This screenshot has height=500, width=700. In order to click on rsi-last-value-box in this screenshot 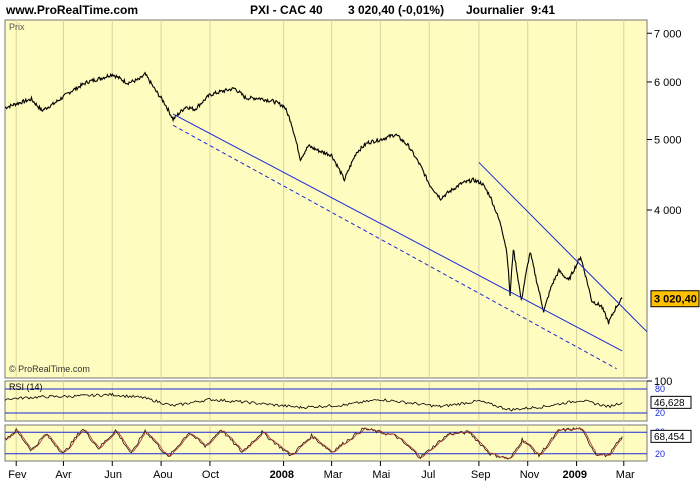, I will do `click(671, 402)`.